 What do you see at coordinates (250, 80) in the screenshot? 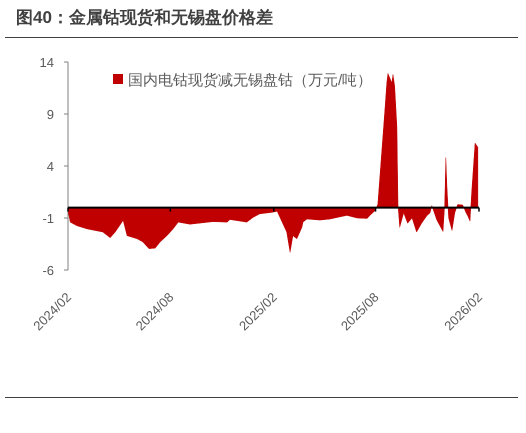
I see `legend-label: 国内电钴现货减无锡盘钴（万元/吨）` at bounding box center [250, 80].